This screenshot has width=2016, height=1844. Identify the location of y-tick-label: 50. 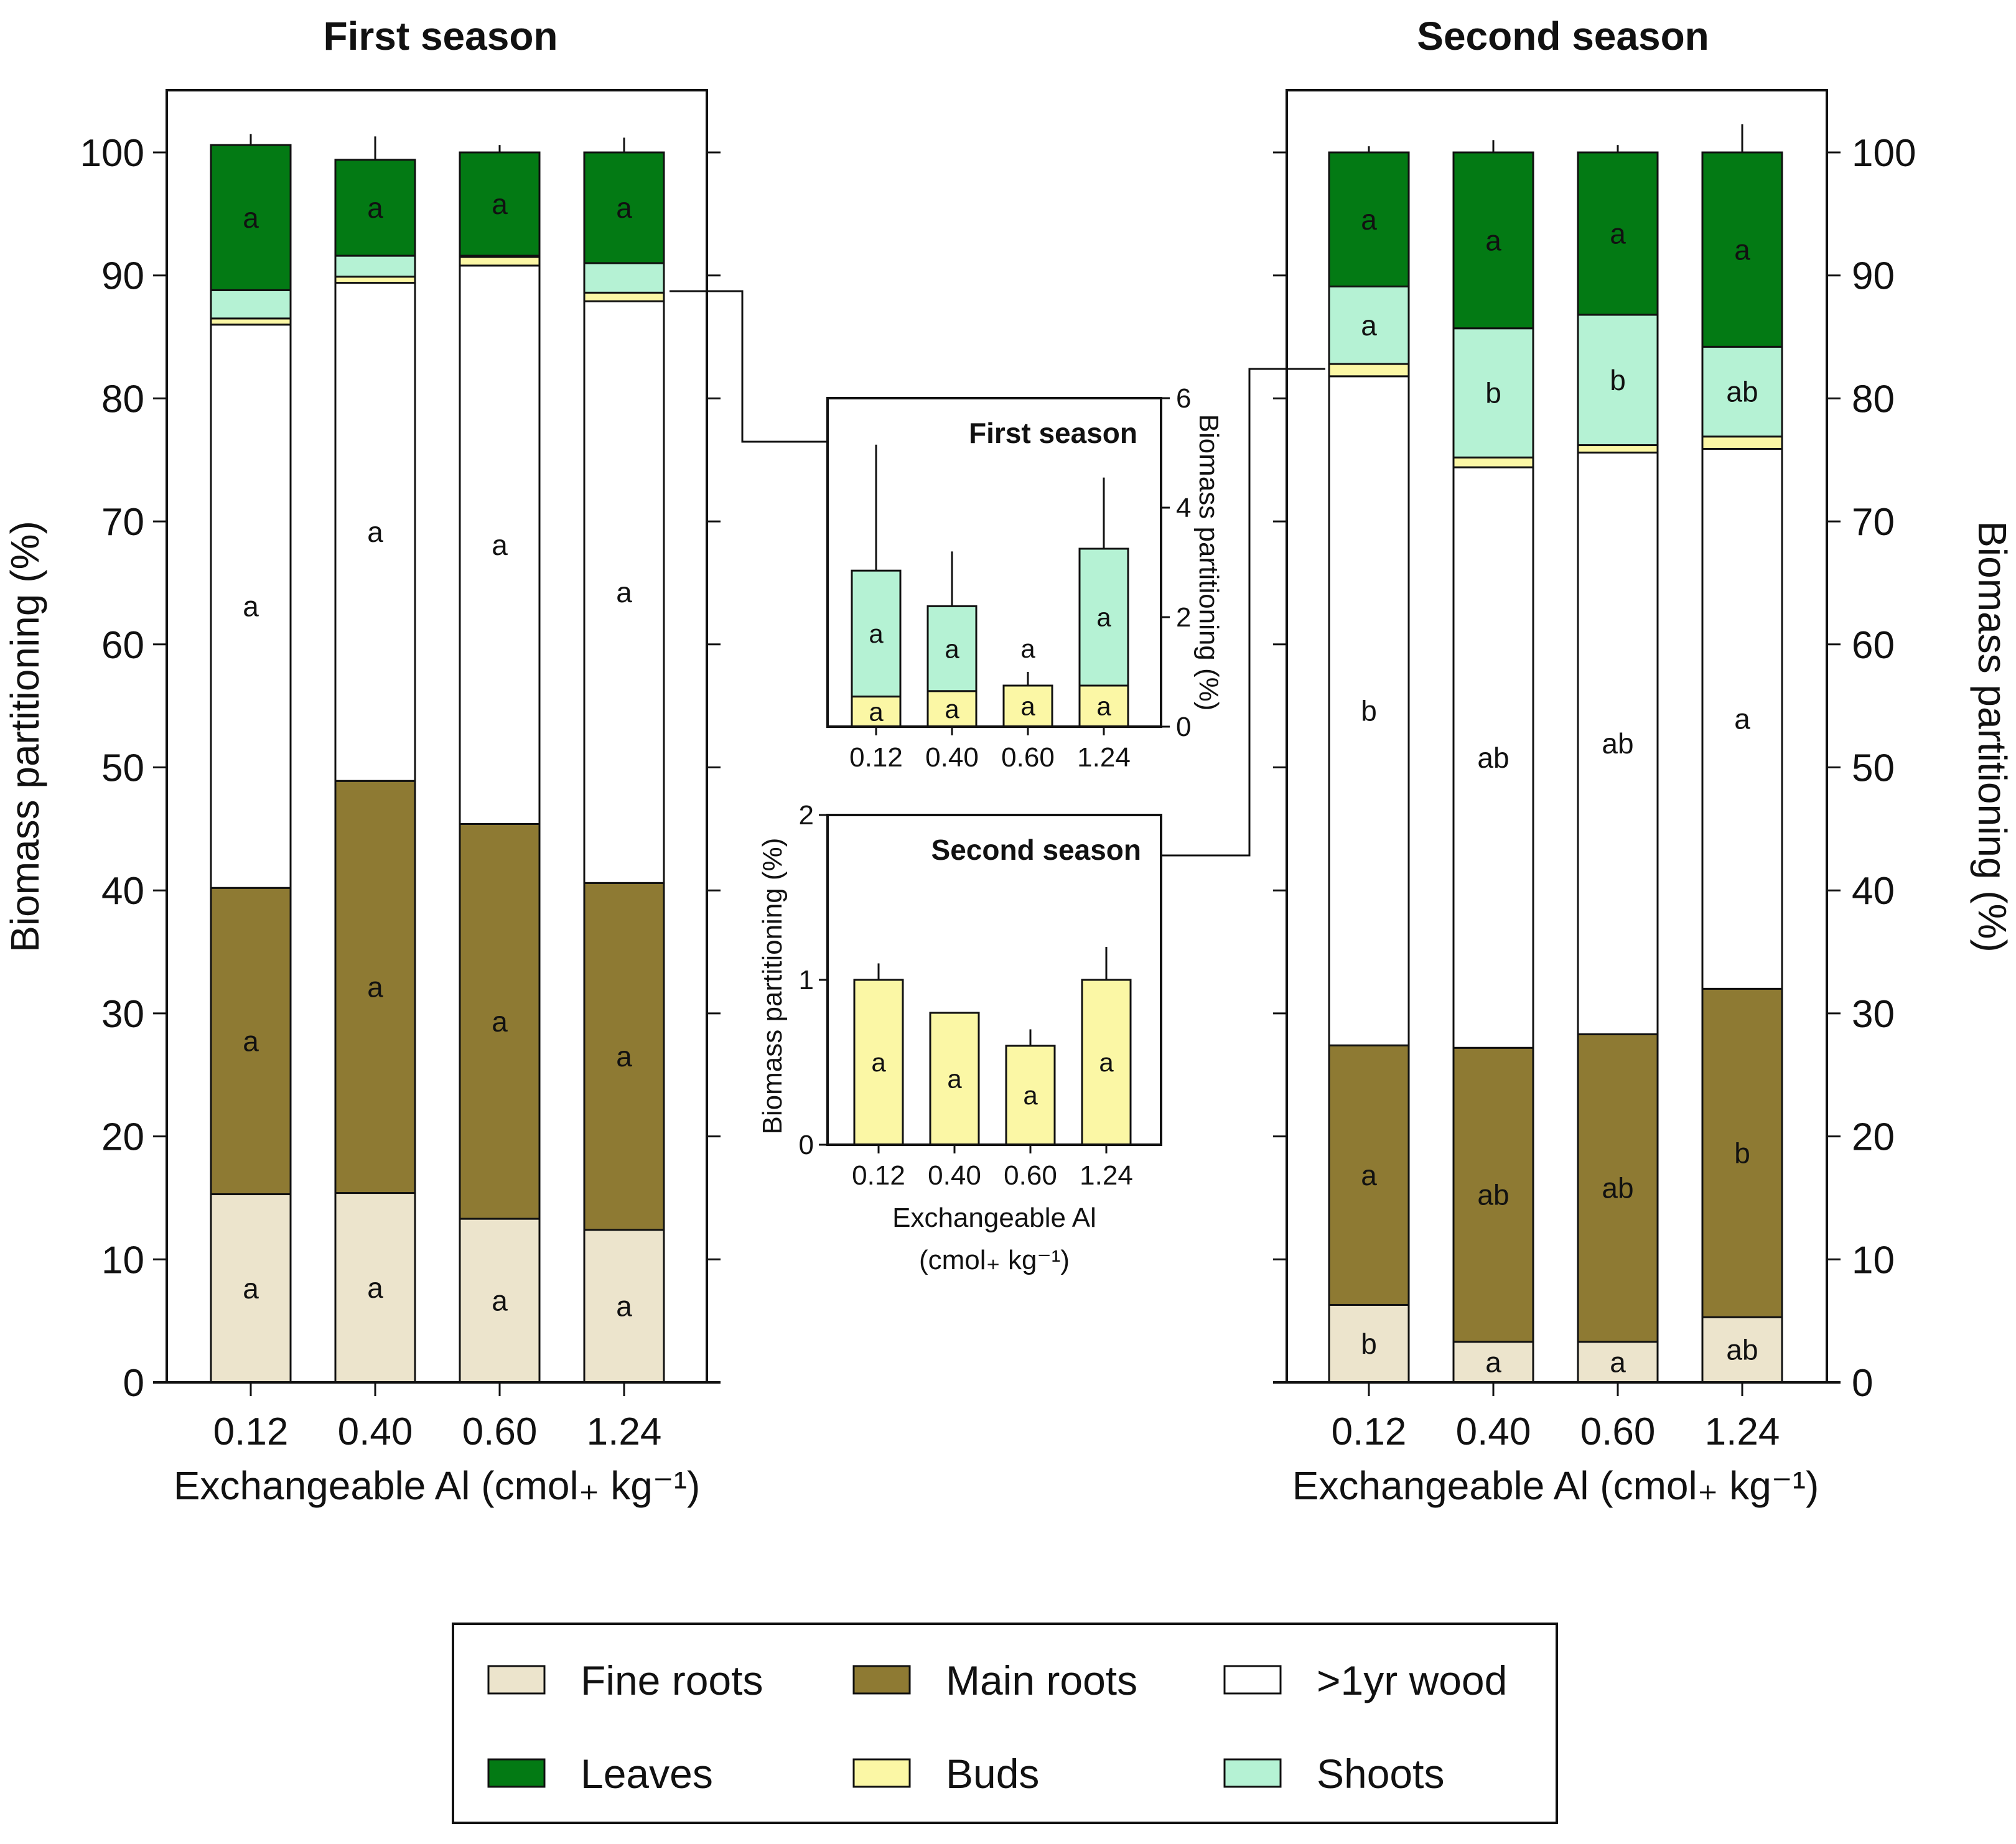
(1874, 768).